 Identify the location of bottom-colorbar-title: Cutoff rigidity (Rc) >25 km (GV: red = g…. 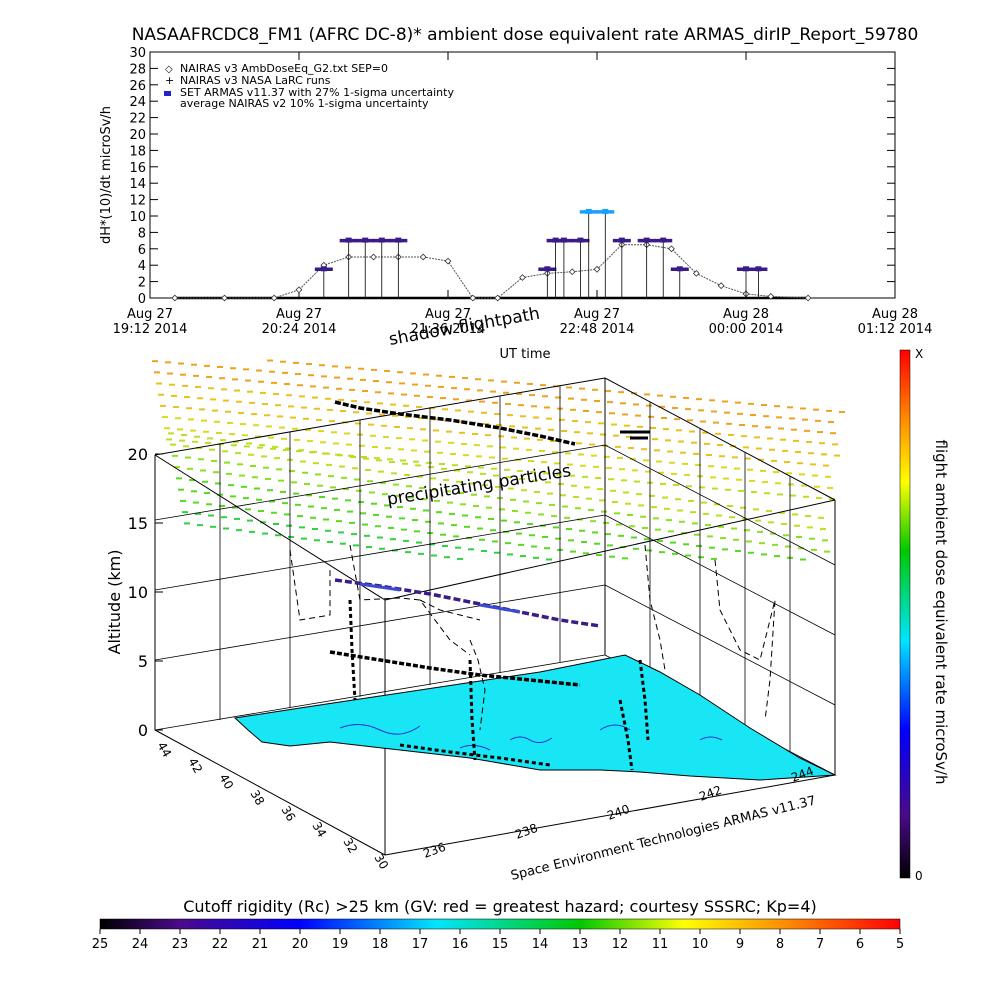
(500, 906).